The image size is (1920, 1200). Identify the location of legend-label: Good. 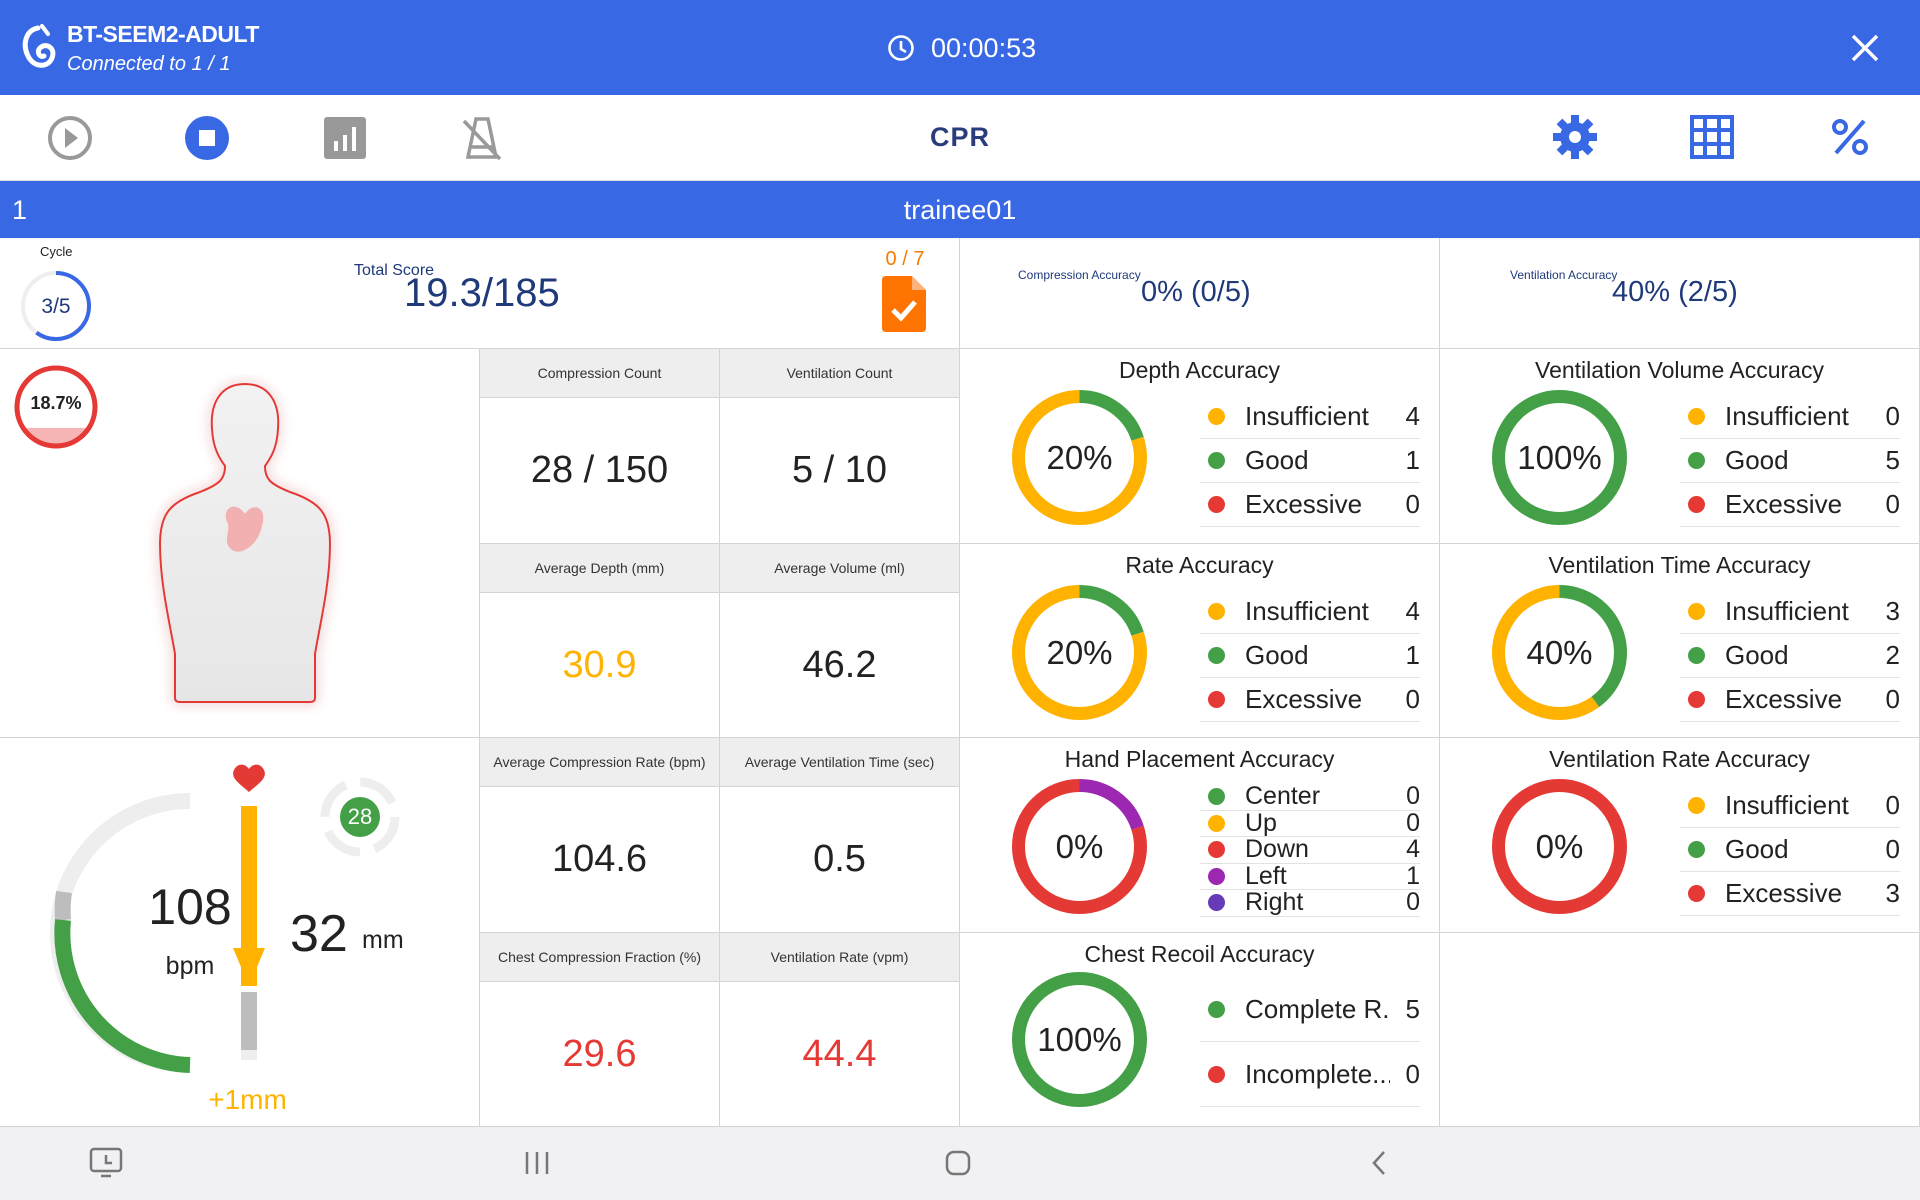
(1757, 655).